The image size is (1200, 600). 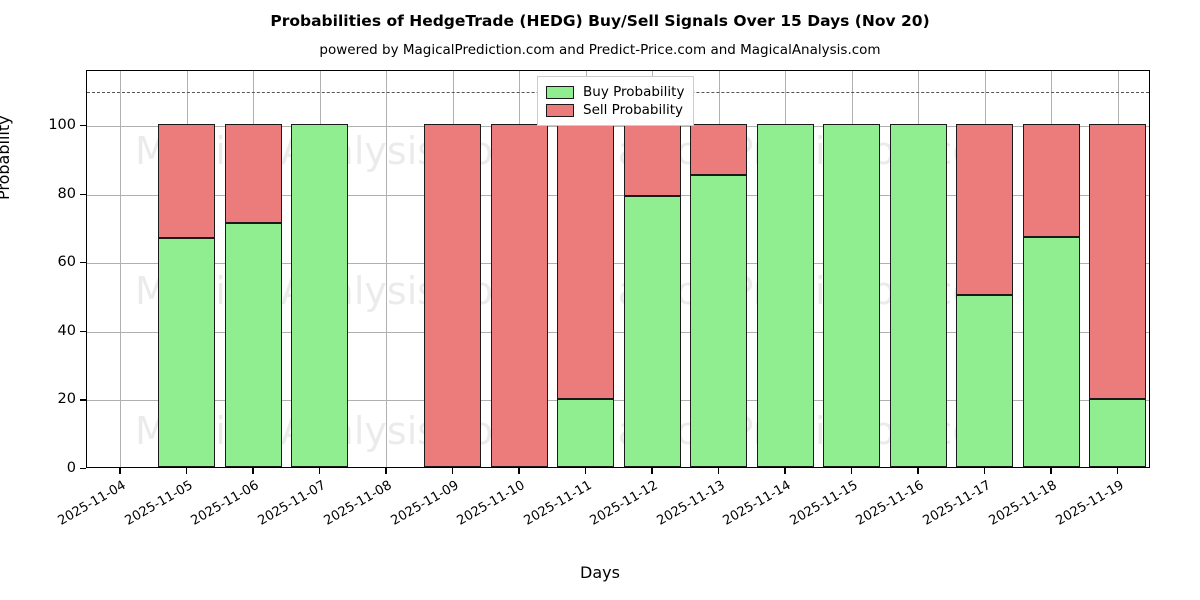 What do you see at coordinates (600, 572) in the screenshot?
I see `x-axis-label: Days` at bounding box center [600, 572].